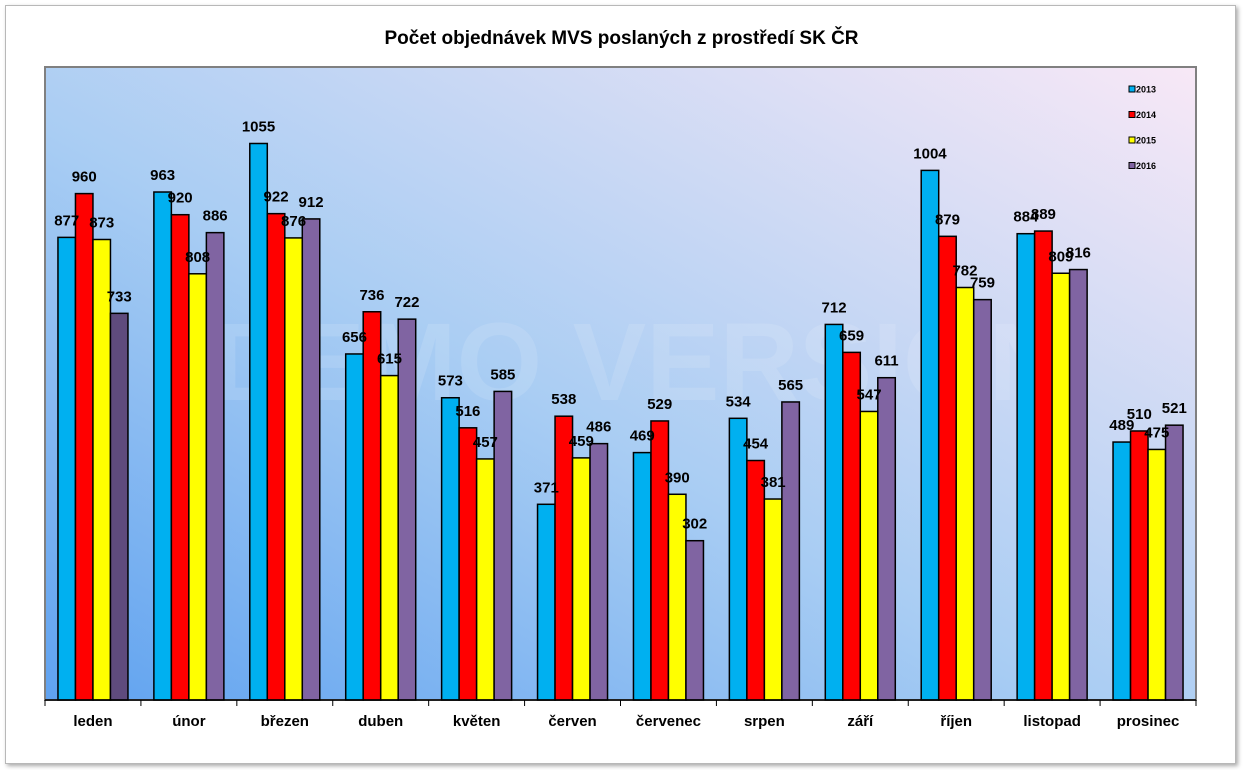 Image resolution: width=1243 pixels, height=770 pixels. Describe the element at coordinates (101, 222) in the screenshot. I see `data-label: 873` at that location.